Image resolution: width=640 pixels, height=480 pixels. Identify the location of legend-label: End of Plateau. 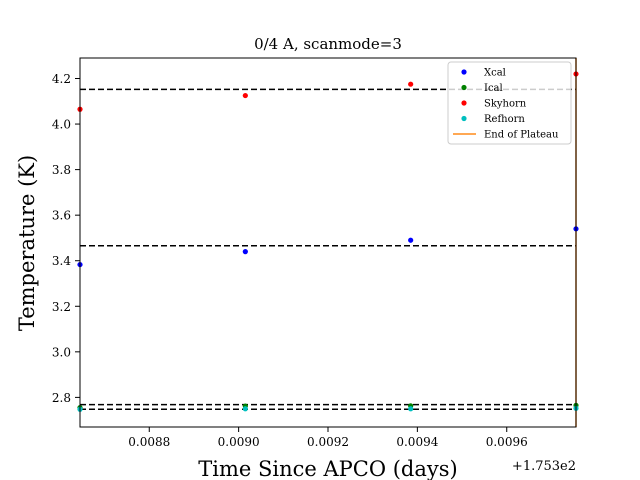
(521, 135).